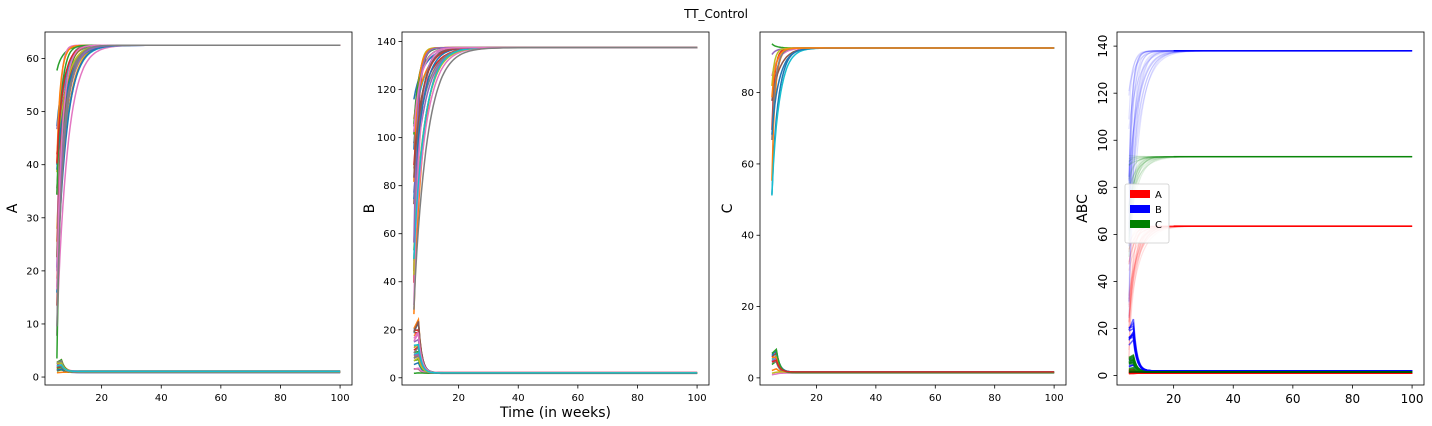 This screenshot has width=1432, height=426. I want to click on series-line-b, so click(1270, 354).